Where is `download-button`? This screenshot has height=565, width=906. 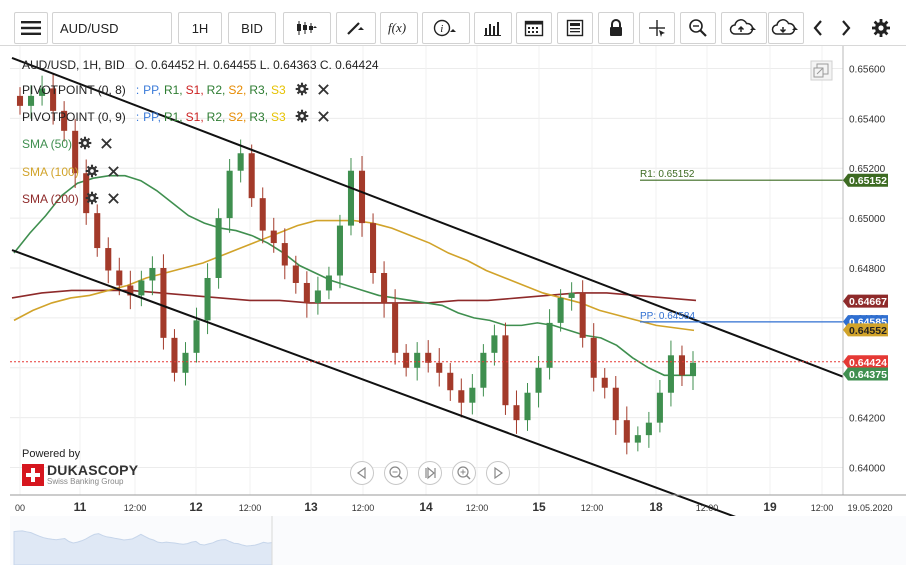
download-button is located at coordinates (786, 28).